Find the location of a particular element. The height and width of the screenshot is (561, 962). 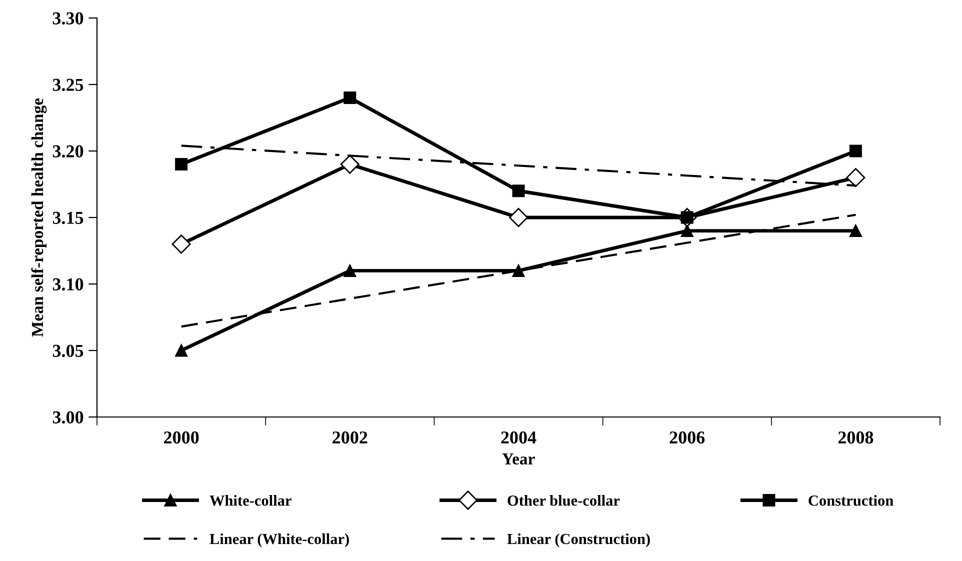

y-tick-label: 3.30 is located at coordinates (68, 18).